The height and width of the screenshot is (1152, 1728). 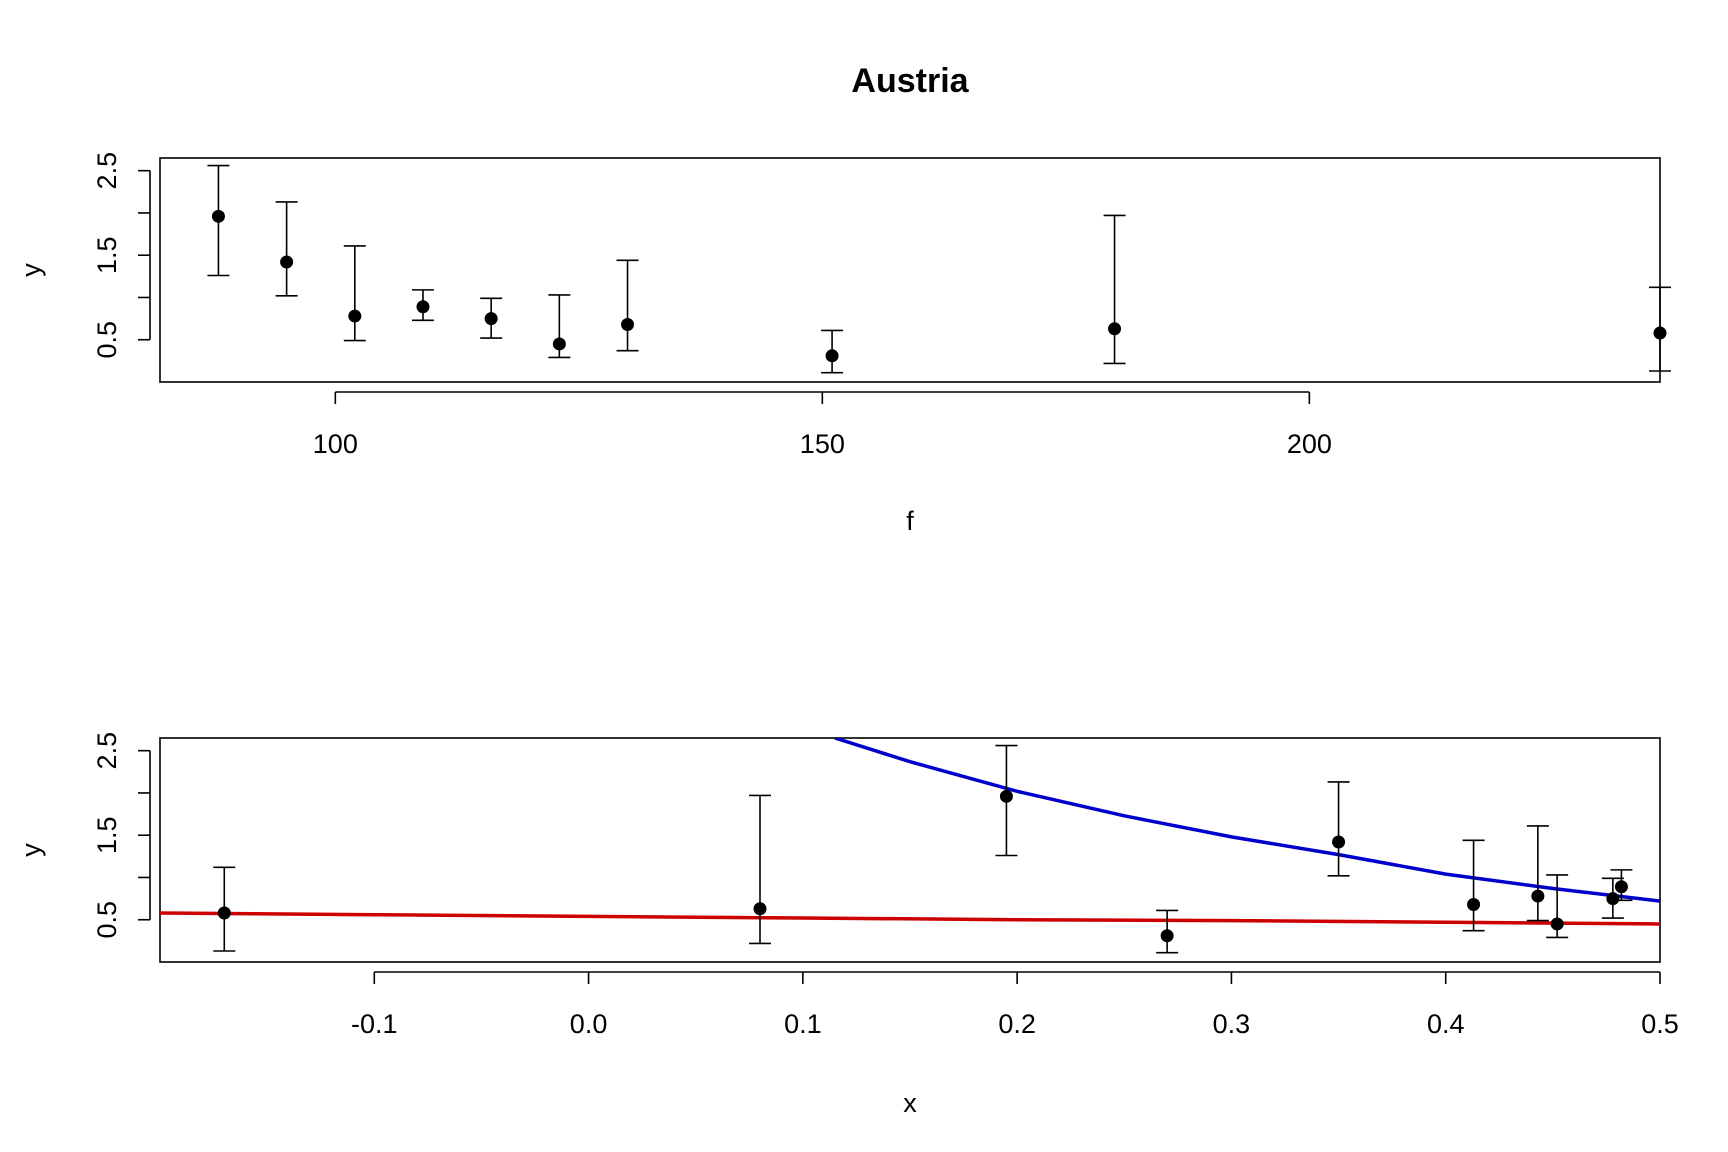 I want to click on data-marks, so click(x=923, y=849).